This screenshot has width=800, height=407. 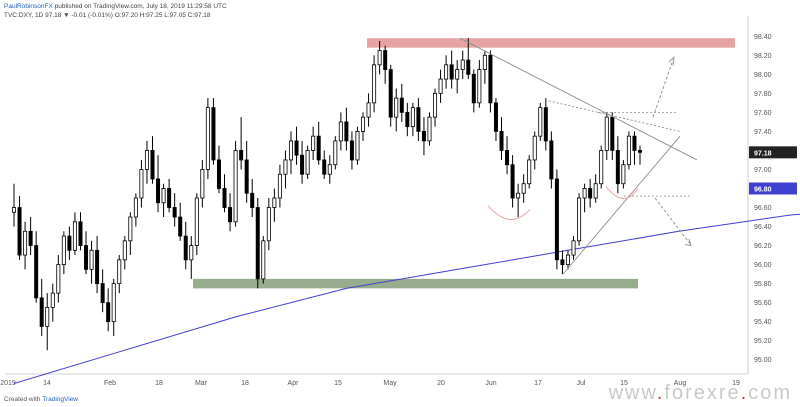 What do you see at coordinates (773, 152) in the screenshot?
I see `last-price-tag` at bounding box center [773, 152].